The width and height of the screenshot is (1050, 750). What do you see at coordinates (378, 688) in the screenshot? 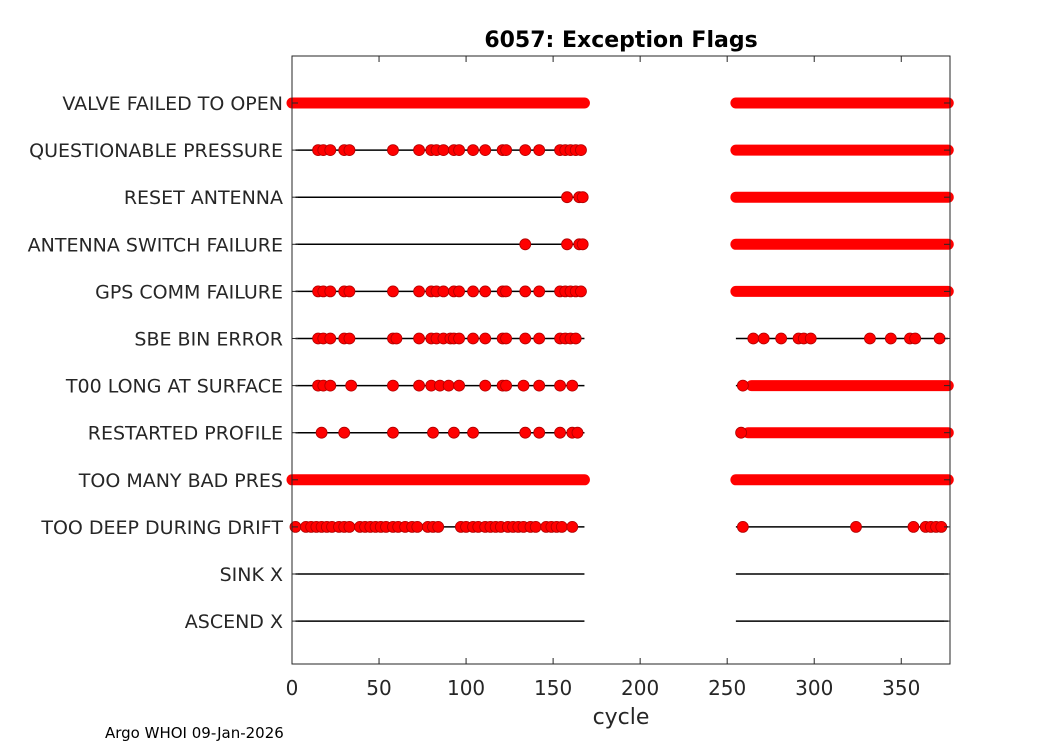
I see `x-tick-label: 50` at bounding box center [378, 688].